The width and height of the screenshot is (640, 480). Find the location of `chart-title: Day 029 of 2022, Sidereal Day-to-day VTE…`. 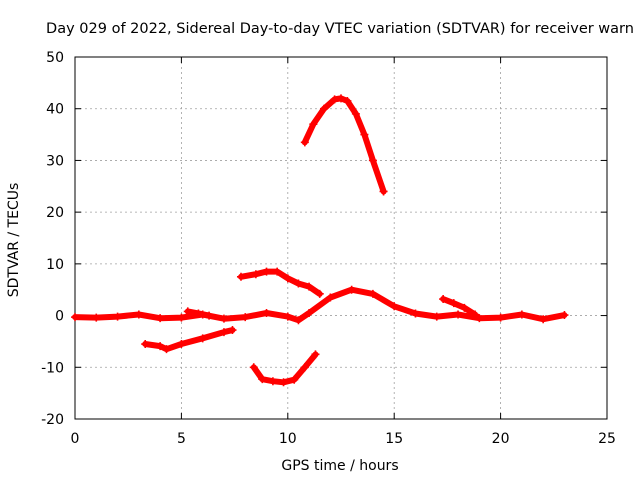

chart-title: Day 029 of 2022, Sidereal Day-to-day VTE… is located at coordinates (340, 29).